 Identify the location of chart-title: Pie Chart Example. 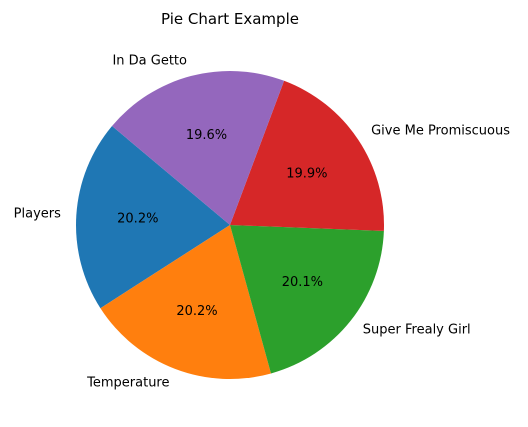
(230, 19).